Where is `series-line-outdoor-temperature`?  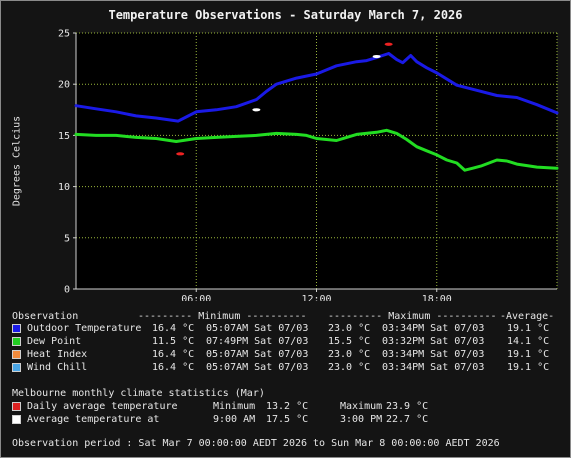 series-line-outdoor-temperature is located at coordinates (316, 87).